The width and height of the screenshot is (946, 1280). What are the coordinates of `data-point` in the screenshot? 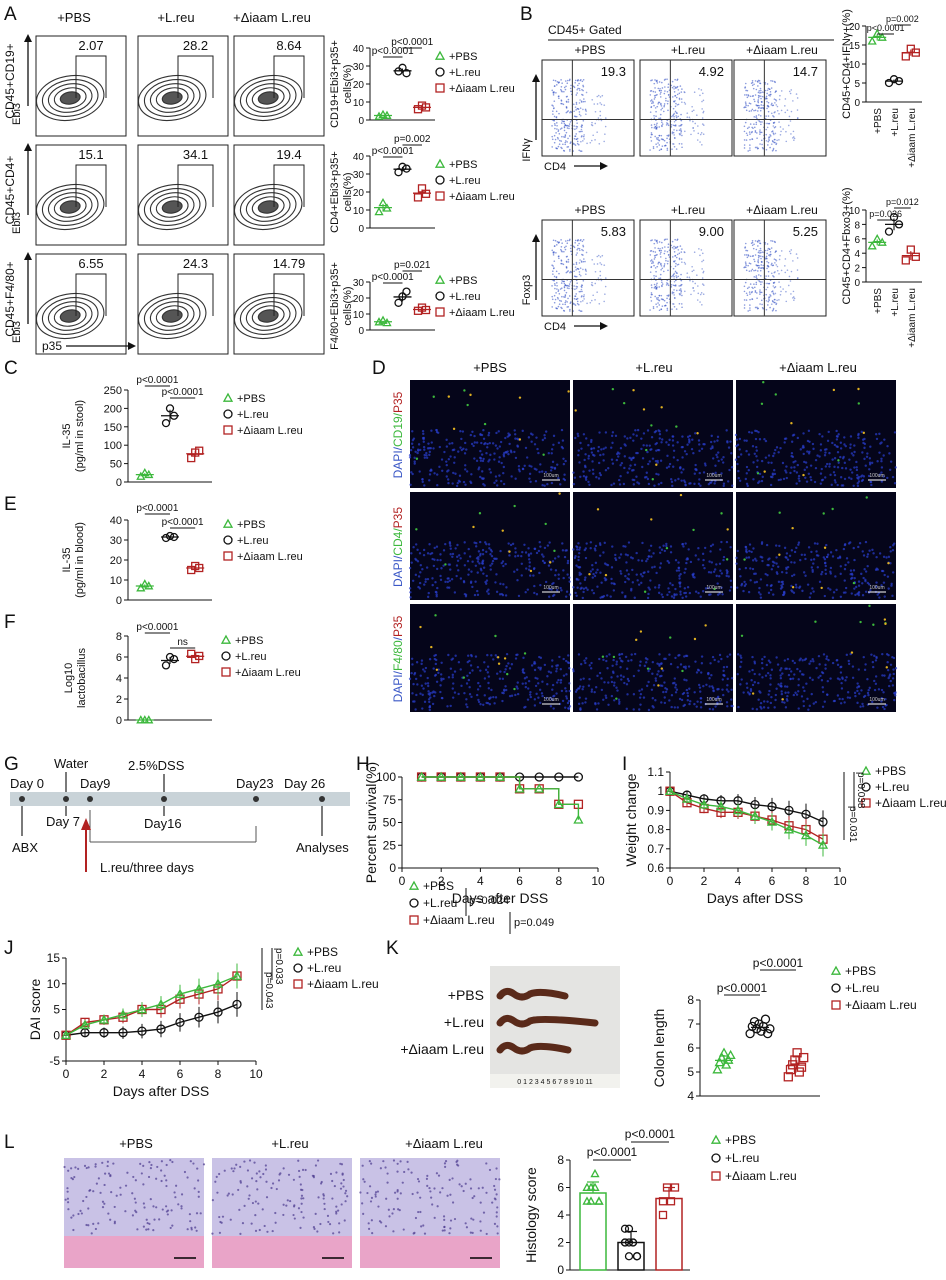 It's located at (728, 1059).